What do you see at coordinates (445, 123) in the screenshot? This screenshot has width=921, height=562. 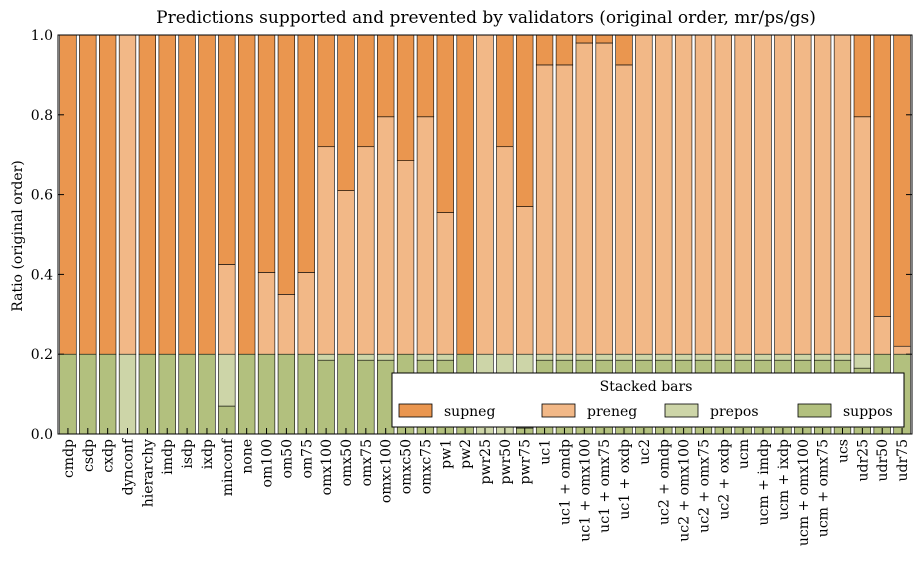 I see `bar-supneg-pw1` at bounding box center [445, 123].